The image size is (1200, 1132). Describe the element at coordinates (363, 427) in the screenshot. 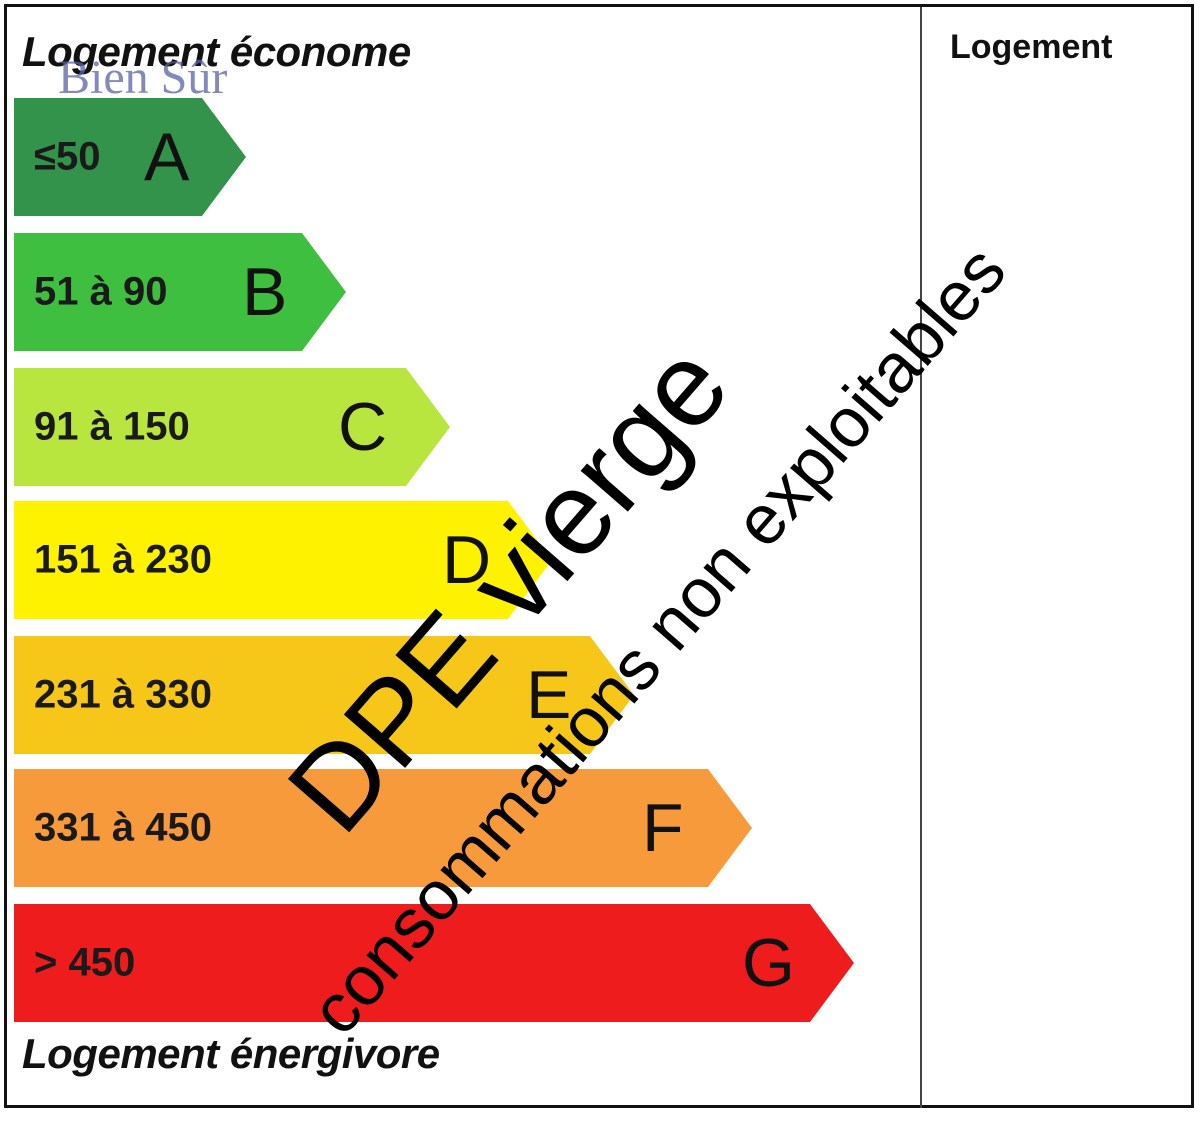

I see `band-letter: C` at that location.